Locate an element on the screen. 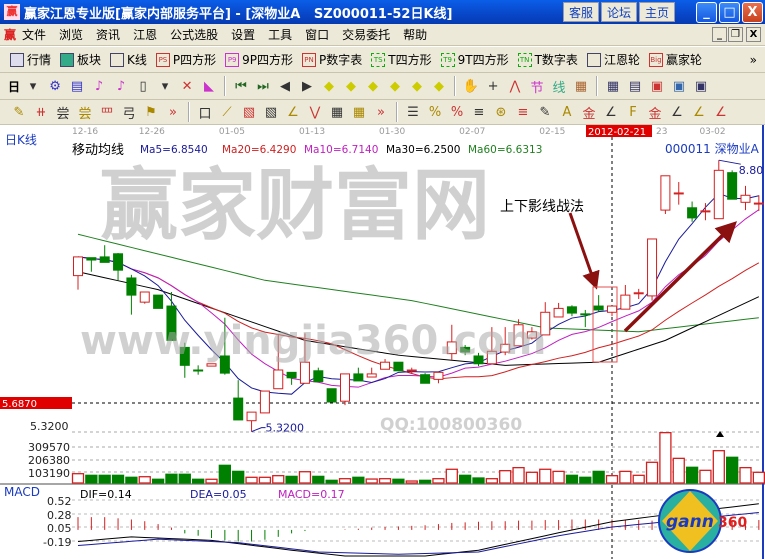 The image size is (765, 559). draw-icon-12: ∠ is located at coordinates (293, 112).